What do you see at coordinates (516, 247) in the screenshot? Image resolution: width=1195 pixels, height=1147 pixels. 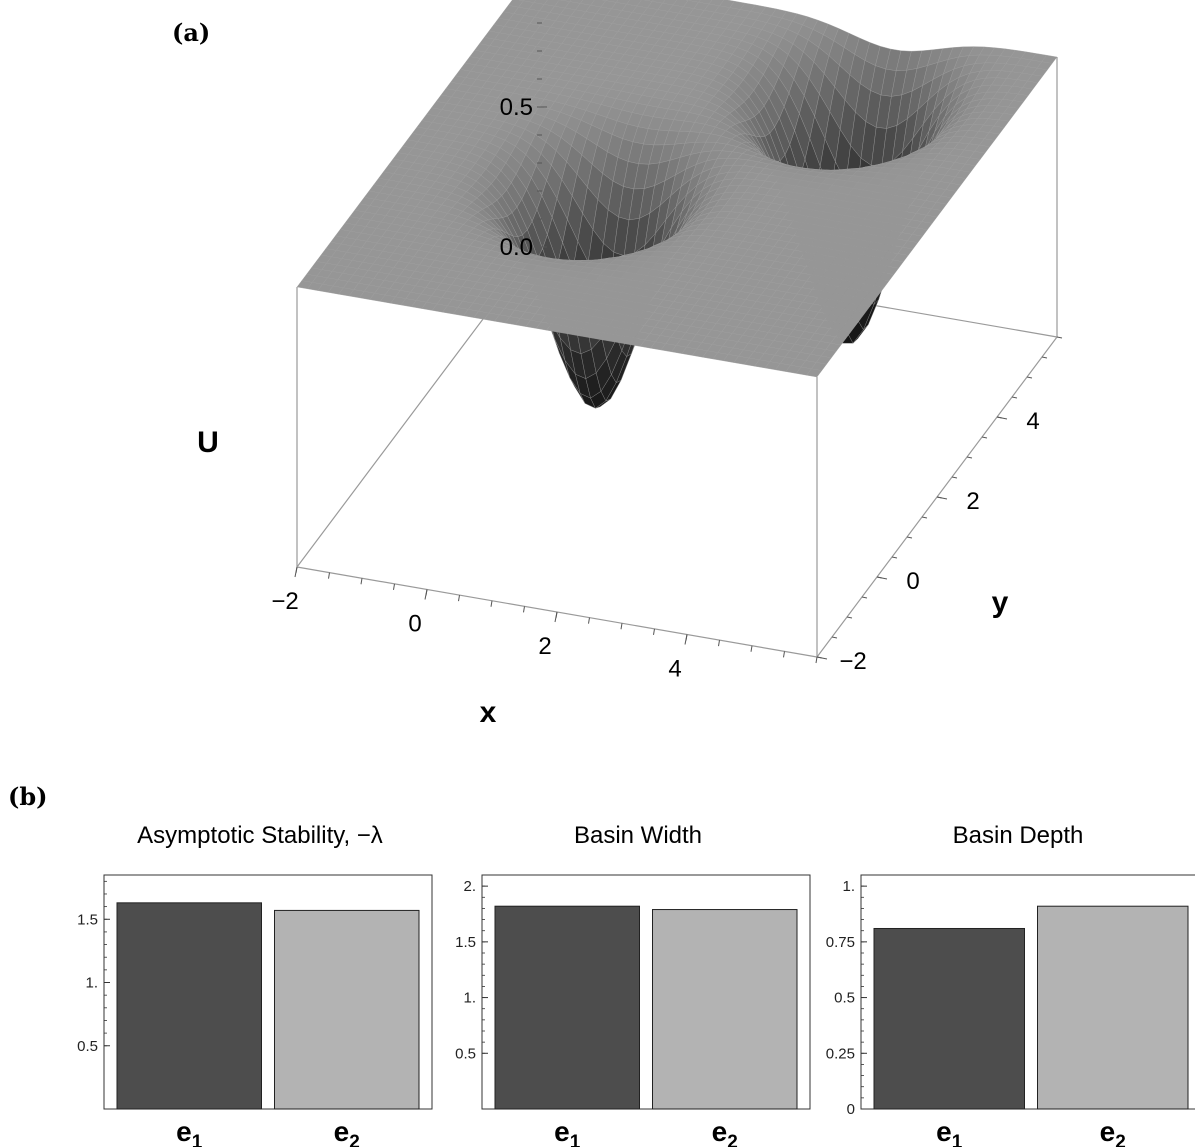 I see `z-tick-label: 0.0` at bounding box center [516, 247].